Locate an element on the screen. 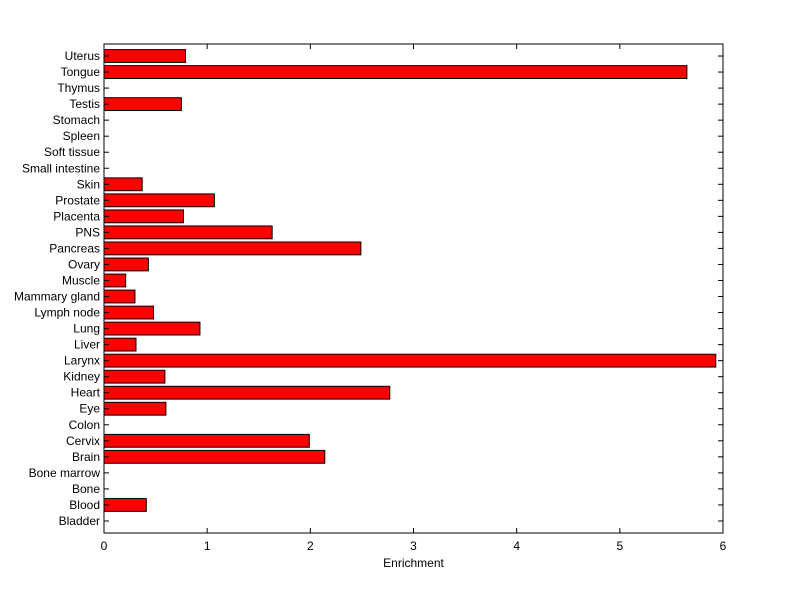 This screenshot has height=599, width=800. y-tick-label: Prostate is located at coordinates (77, 200).